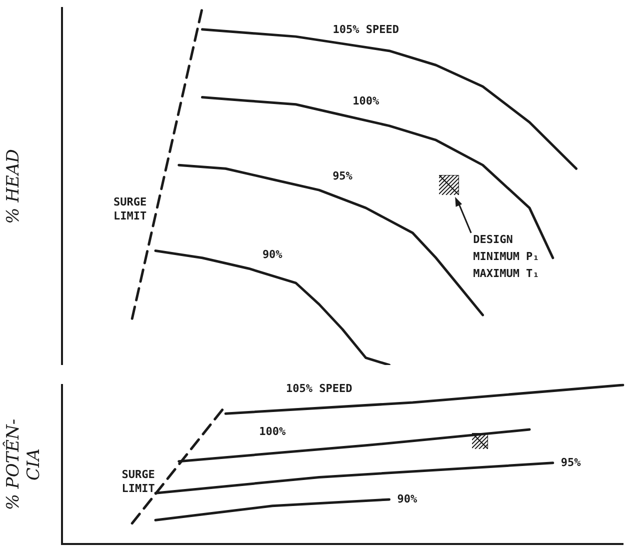 The width and height of the screenshot is (630, 554). I want to click on annotation: DESIGN MINIMUM P₁ MAXIMUM T₁, so click(506, 257).